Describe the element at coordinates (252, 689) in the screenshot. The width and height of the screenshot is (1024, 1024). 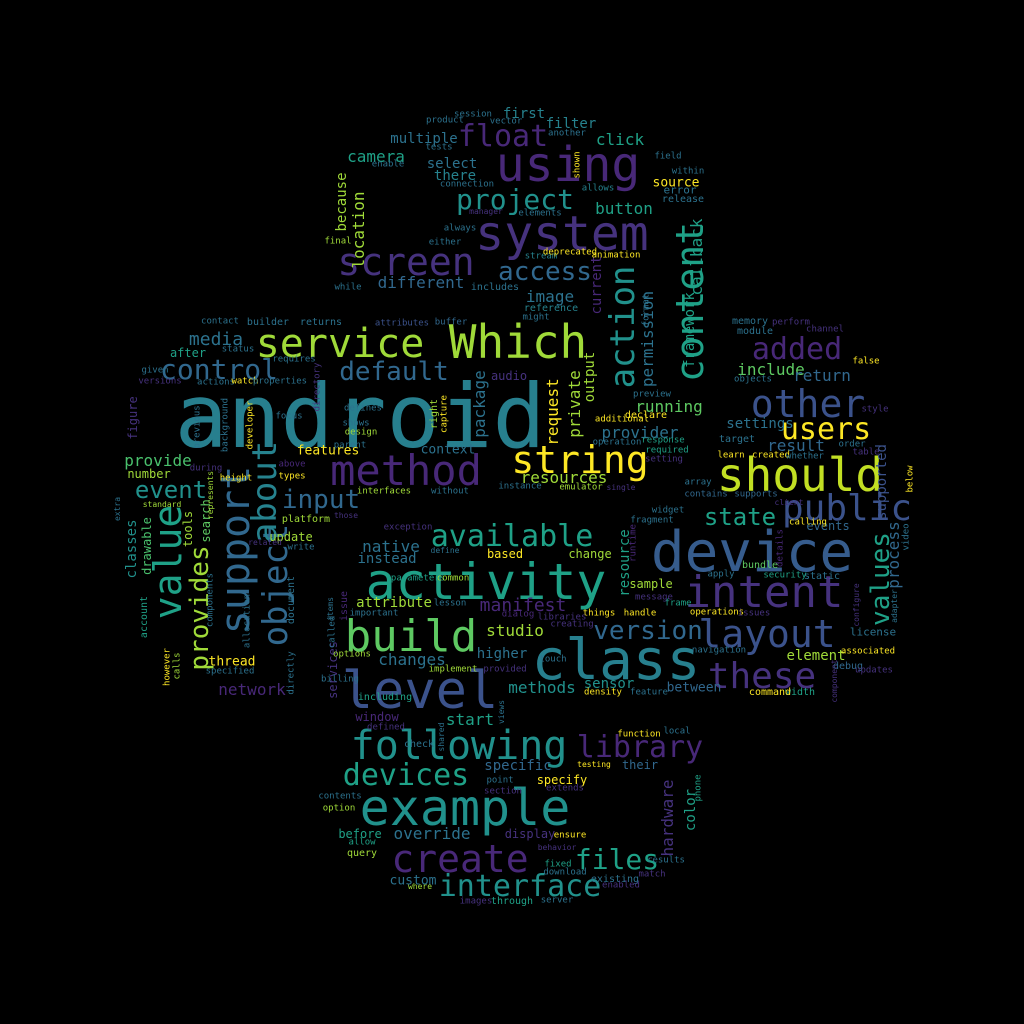
I see `word-network: network` at that location.